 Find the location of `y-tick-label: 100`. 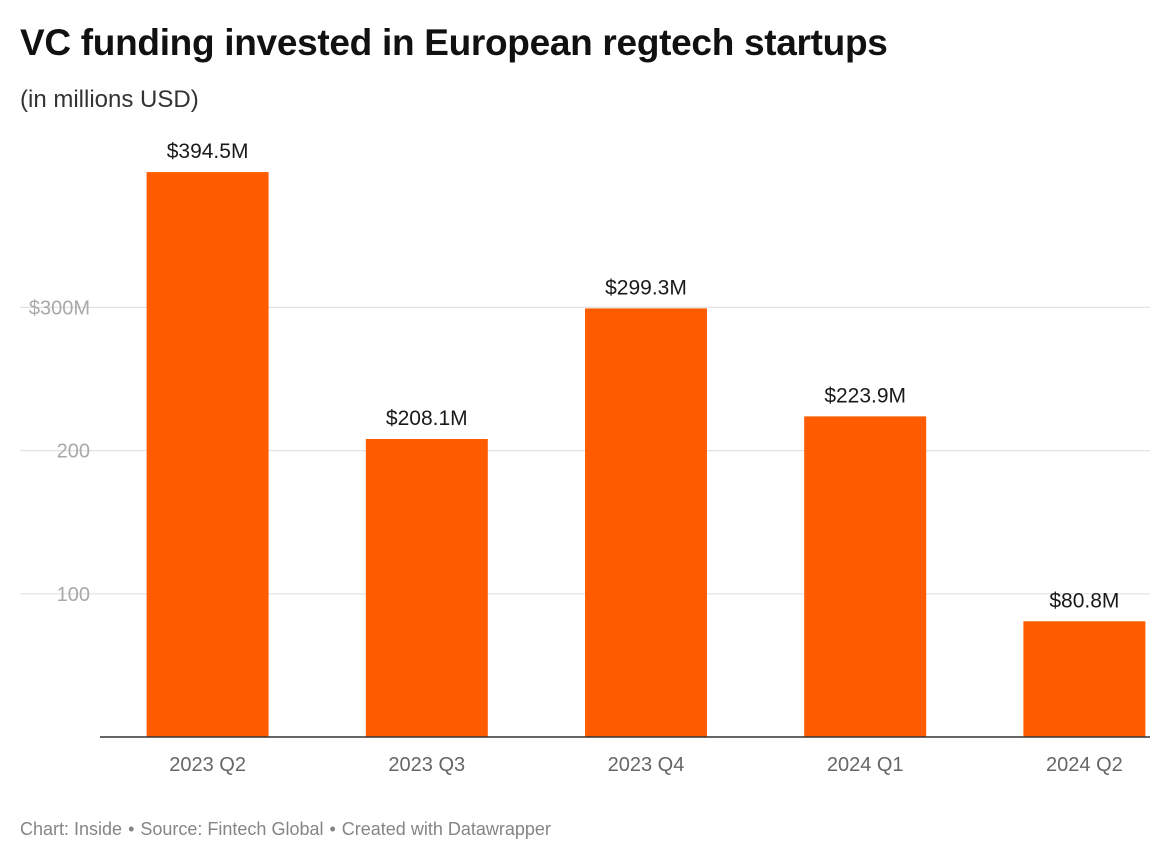

y-tick-label: 100 is located at coordinates (73, 595).